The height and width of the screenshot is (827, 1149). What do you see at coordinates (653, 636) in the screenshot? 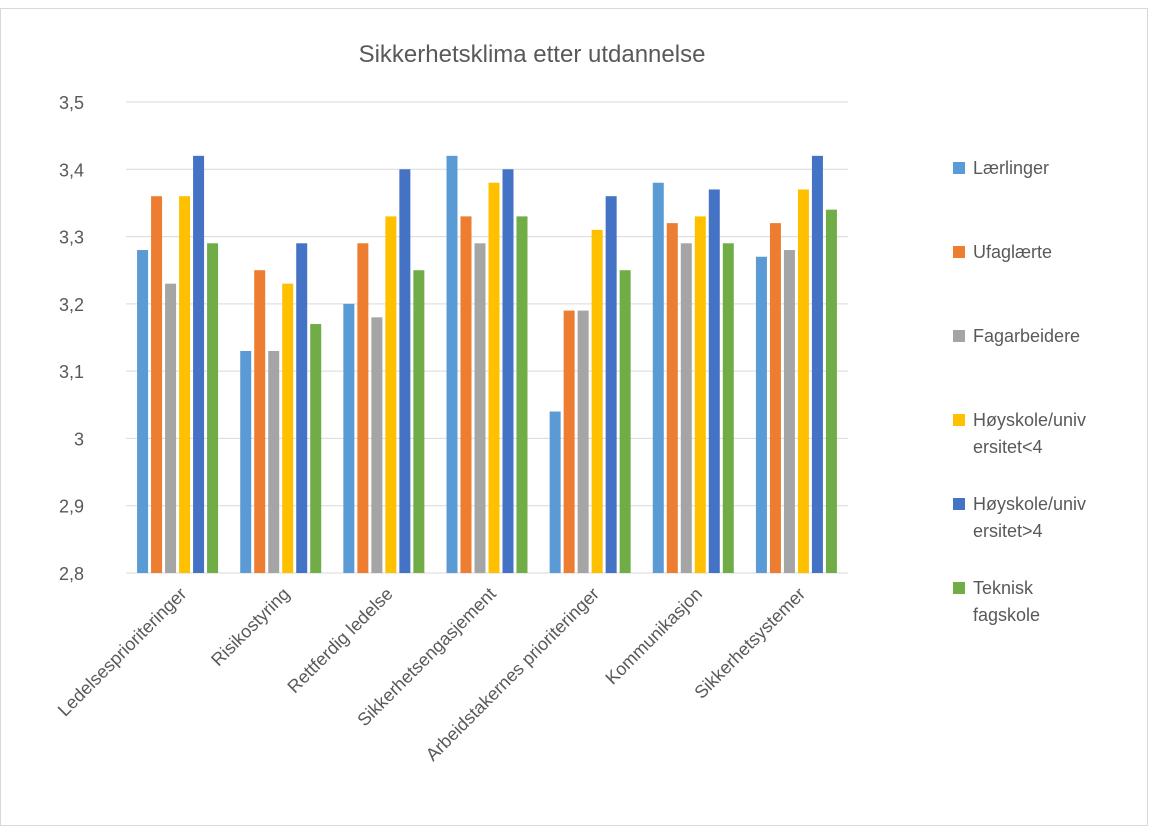
I see `x-tick-label: Kommunikasjon` at bounding box center [653, 636].